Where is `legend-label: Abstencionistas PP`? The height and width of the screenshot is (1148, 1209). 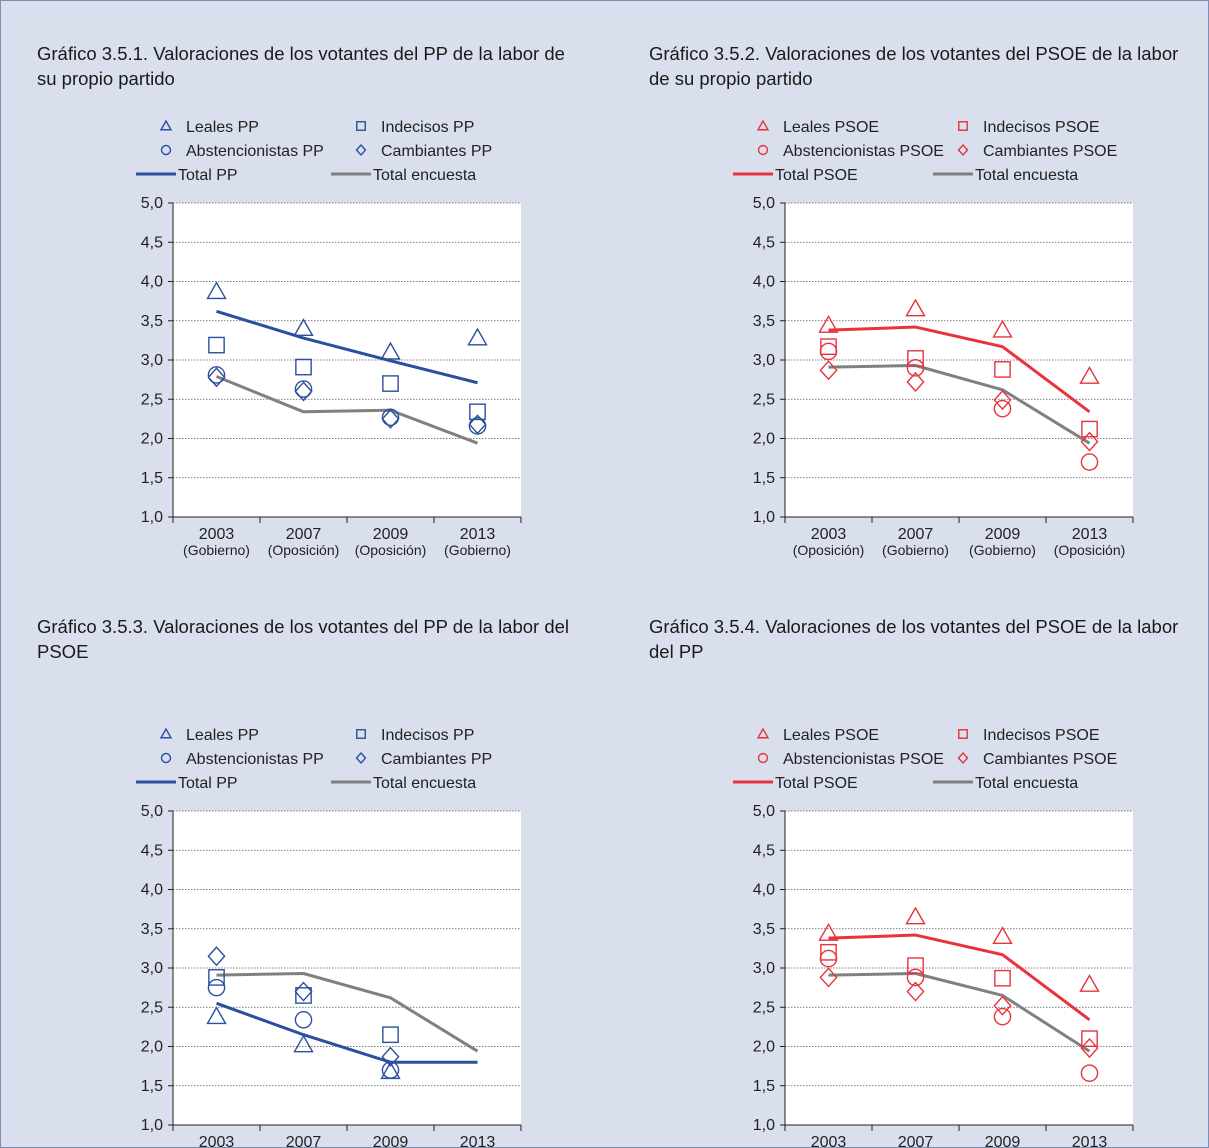
legend-label: Abstencionistas PP is located at coordinates (255, 151).